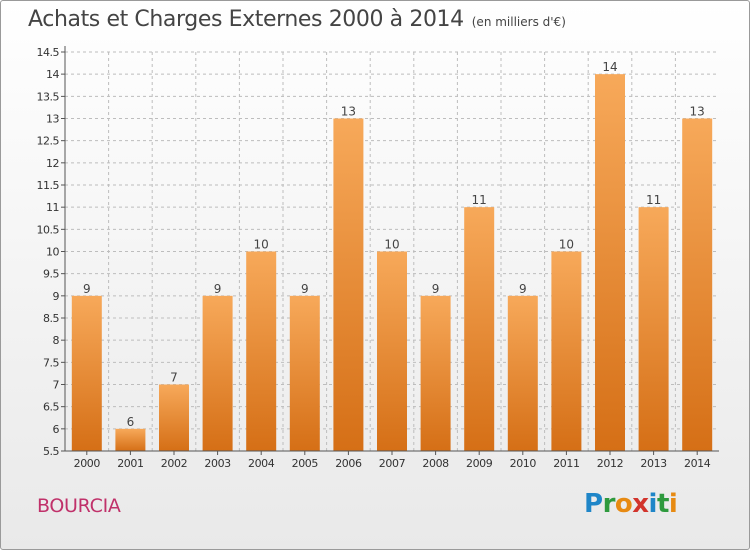 The height and width of the screenshot is (550, 750). Describe the element at coordinates (56, 385) in the screenshot. I see `y-tick-label: 7` at that location.